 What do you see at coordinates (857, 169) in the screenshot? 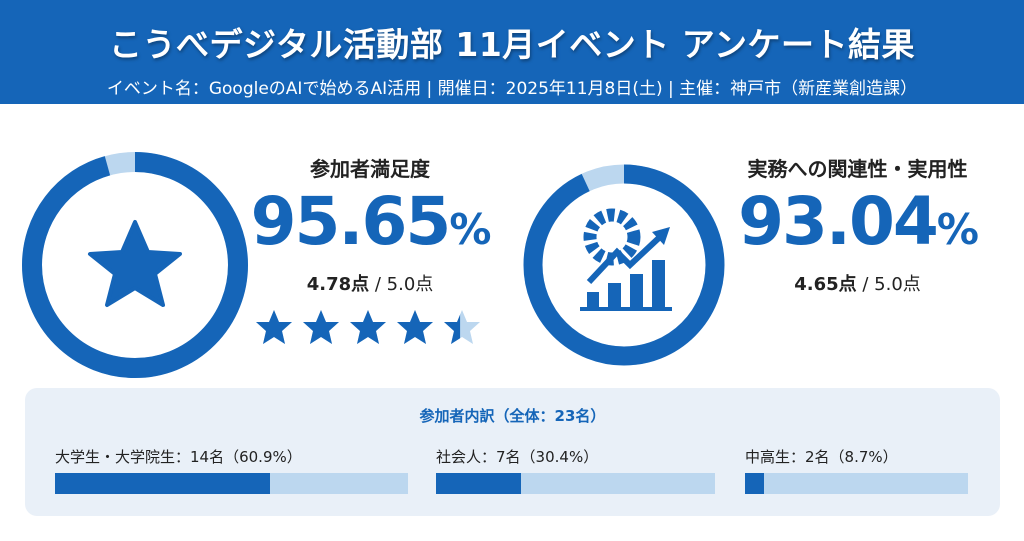
I see `metric-title: 実務への関連性・実用性` at bounding box center [857, 169].